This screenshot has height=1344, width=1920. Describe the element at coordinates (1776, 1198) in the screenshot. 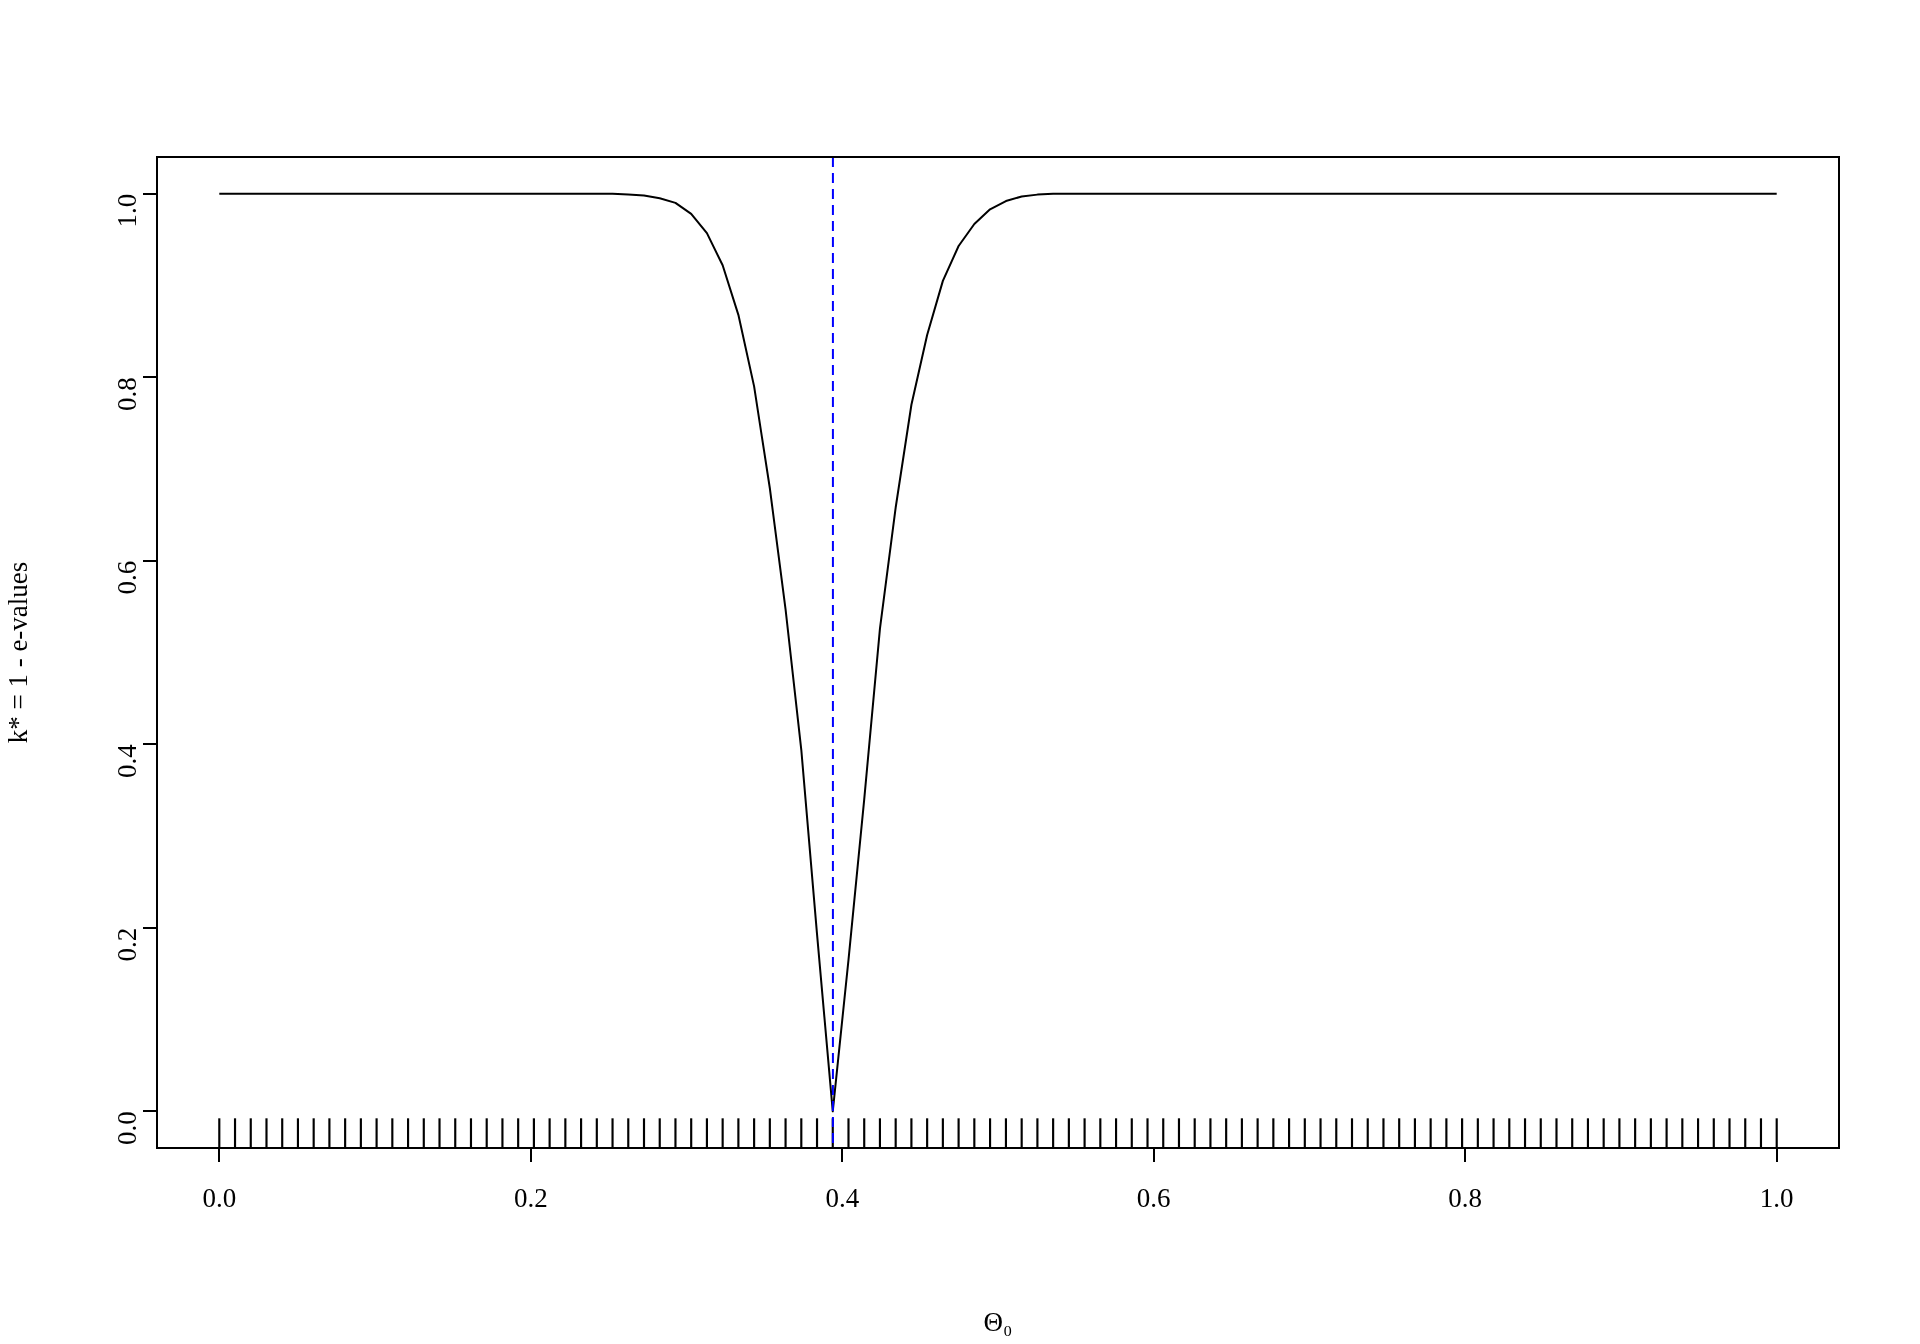

I see `x-tick-label: 1.0` at that location.